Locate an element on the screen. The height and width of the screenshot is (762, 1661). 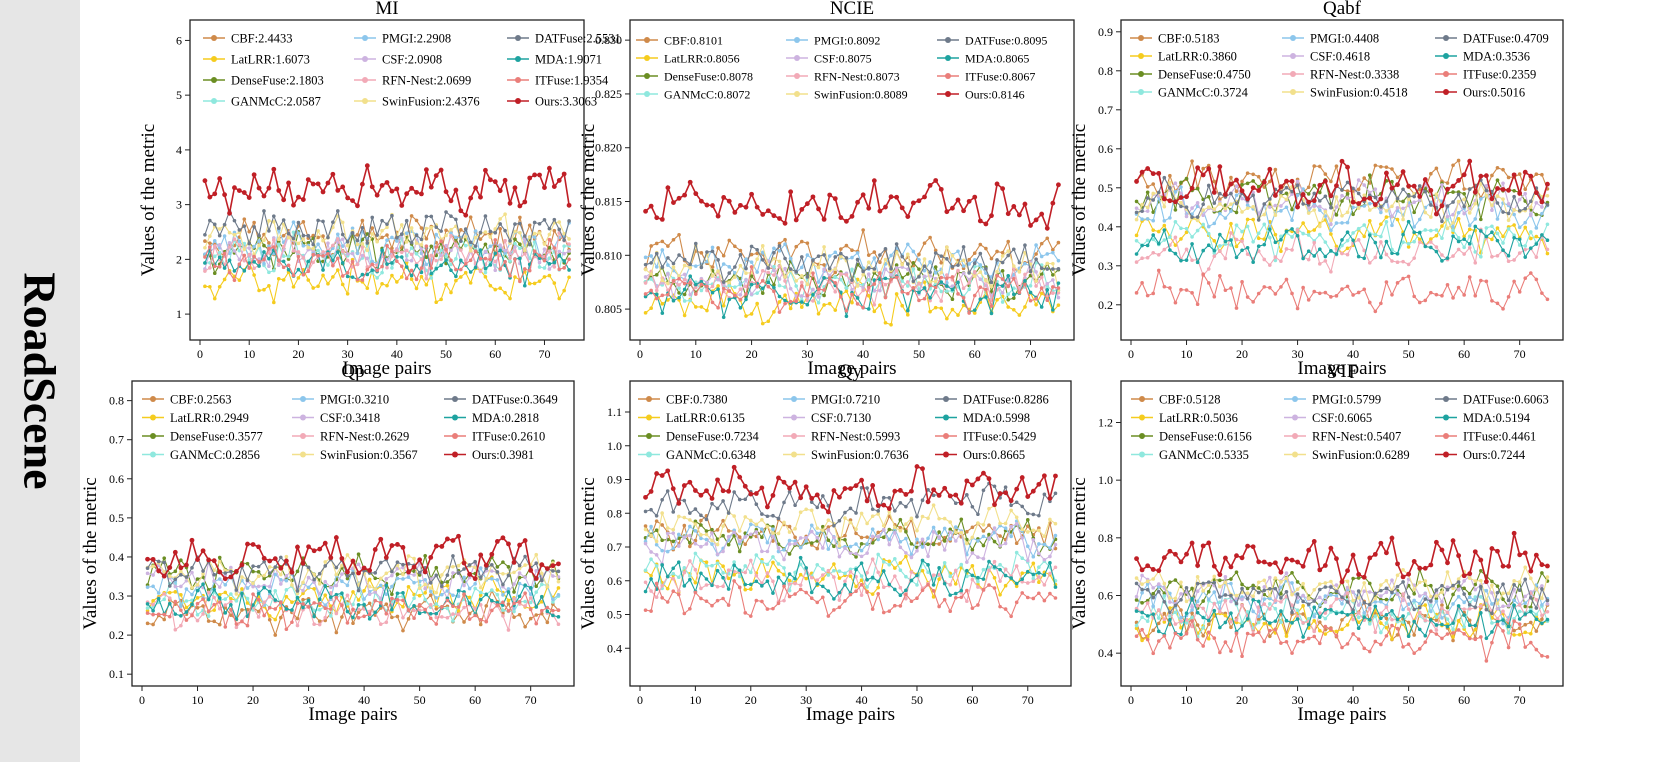
x-tick-label: 50 is located at coordinates (919, 354).